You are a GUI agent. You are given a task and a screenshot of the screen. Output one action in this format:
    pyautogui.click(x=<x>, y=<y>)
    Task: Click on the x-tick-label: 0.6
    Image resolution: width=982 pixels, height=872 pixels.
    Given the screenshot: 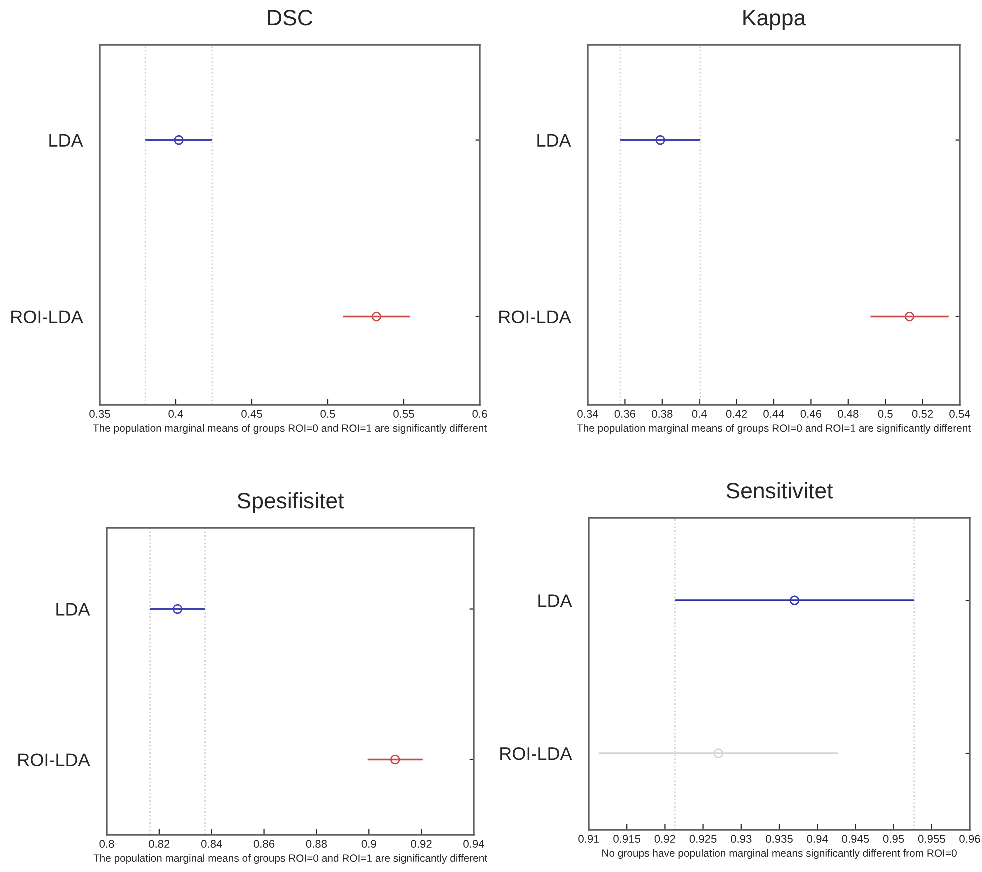 What is the action you would take?
    pyautogui.click(x=480, y=414)
    